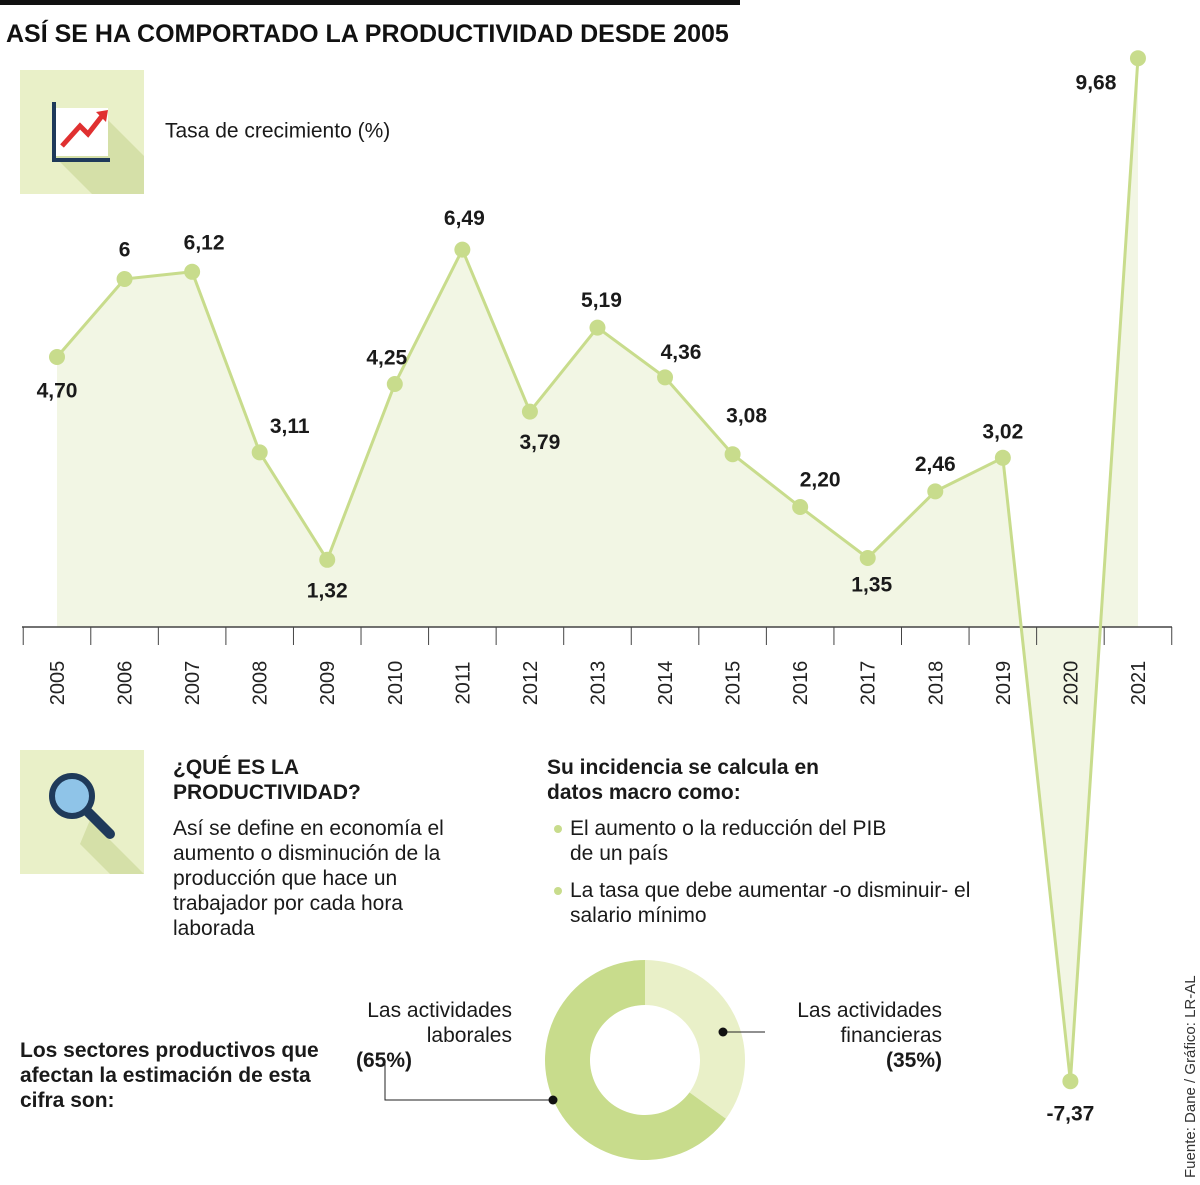 Image resolution: width=1200 pixels, height=1185 pixels. What do you see at coordinates (267, 780) in the screenshot?
I see `info-heading: ¿QUÉ ES LA PRODUCTIVIDAD?` at bounding box center [267, 780].